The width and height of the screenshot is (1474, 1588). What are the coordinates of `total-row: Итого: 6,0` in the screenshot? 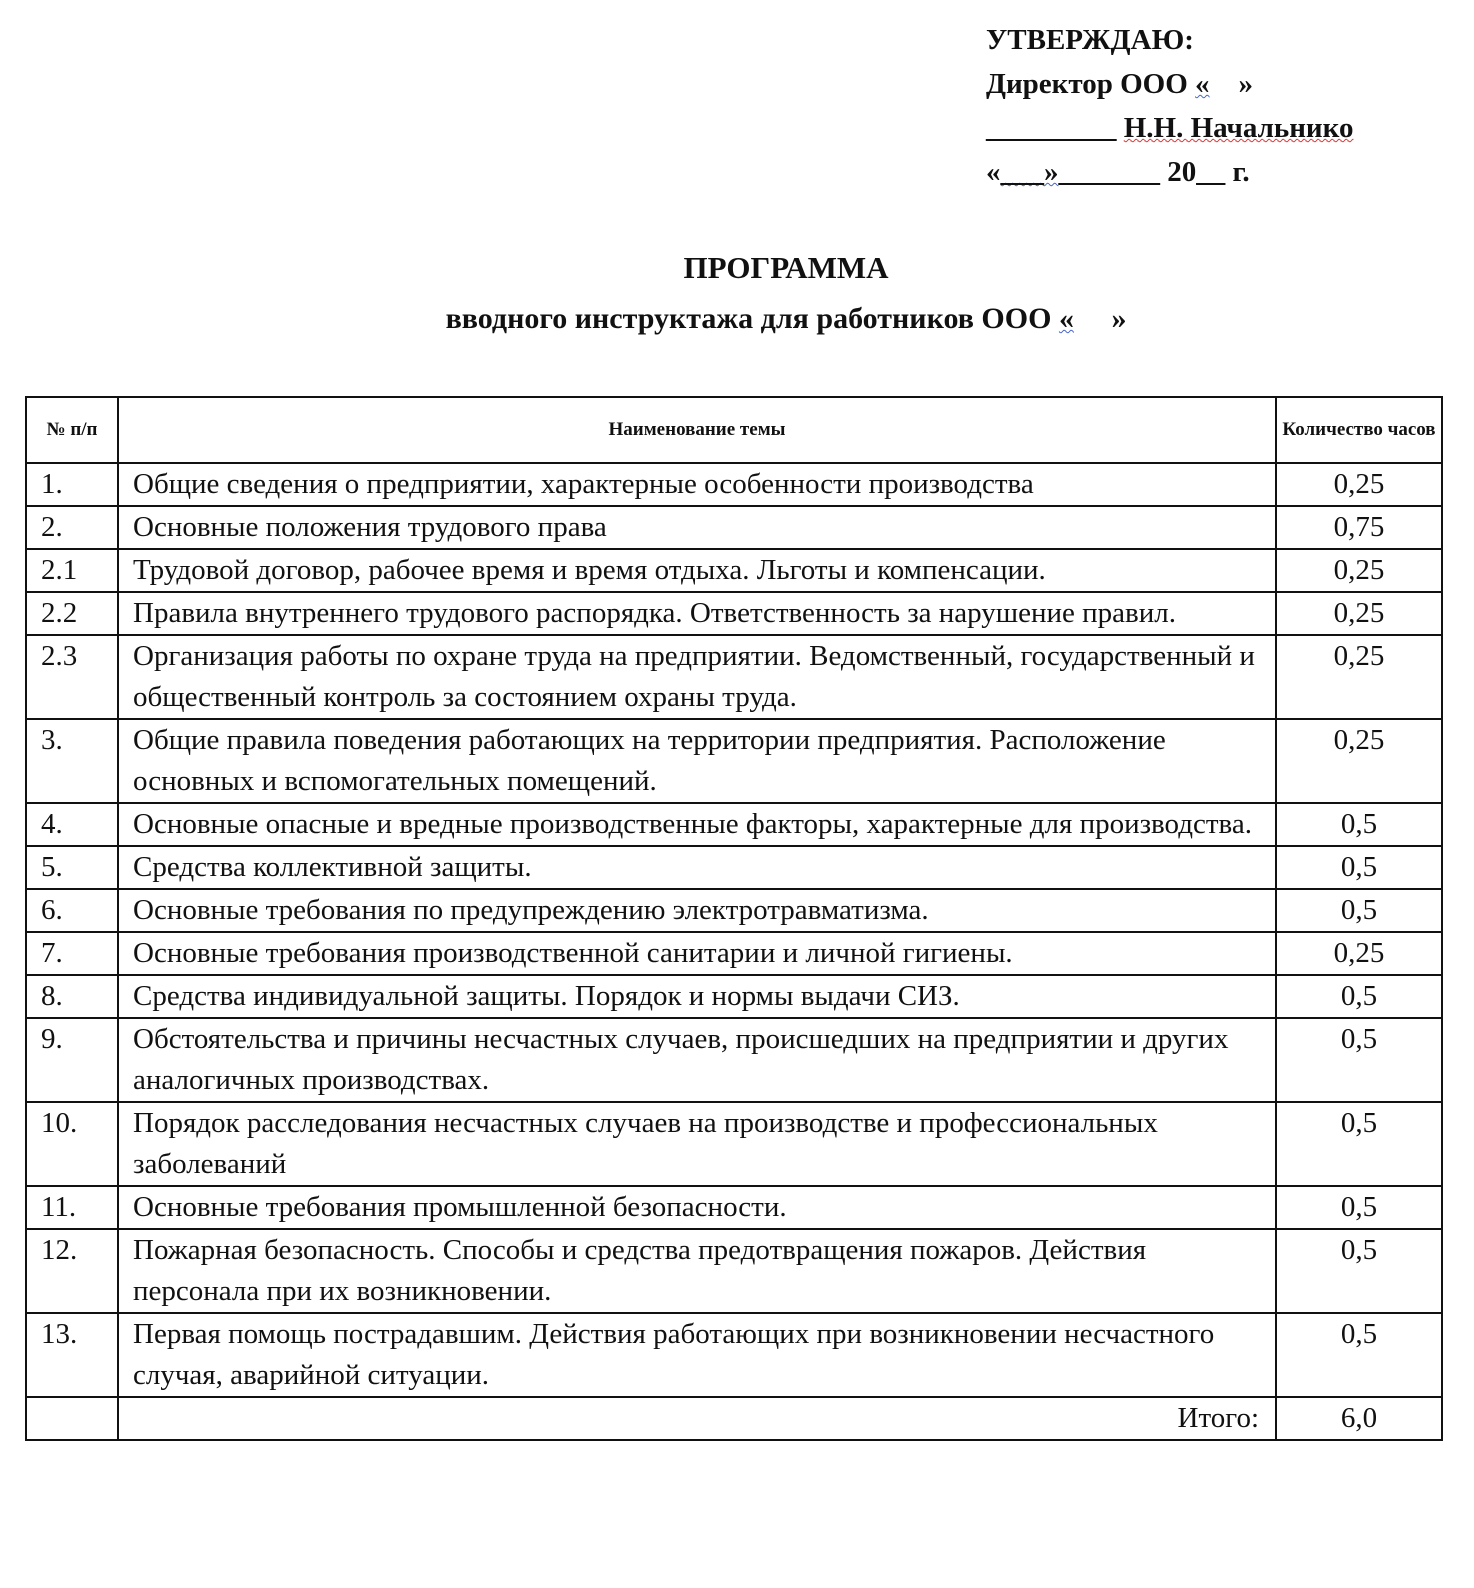 It's located at (734, 1418).